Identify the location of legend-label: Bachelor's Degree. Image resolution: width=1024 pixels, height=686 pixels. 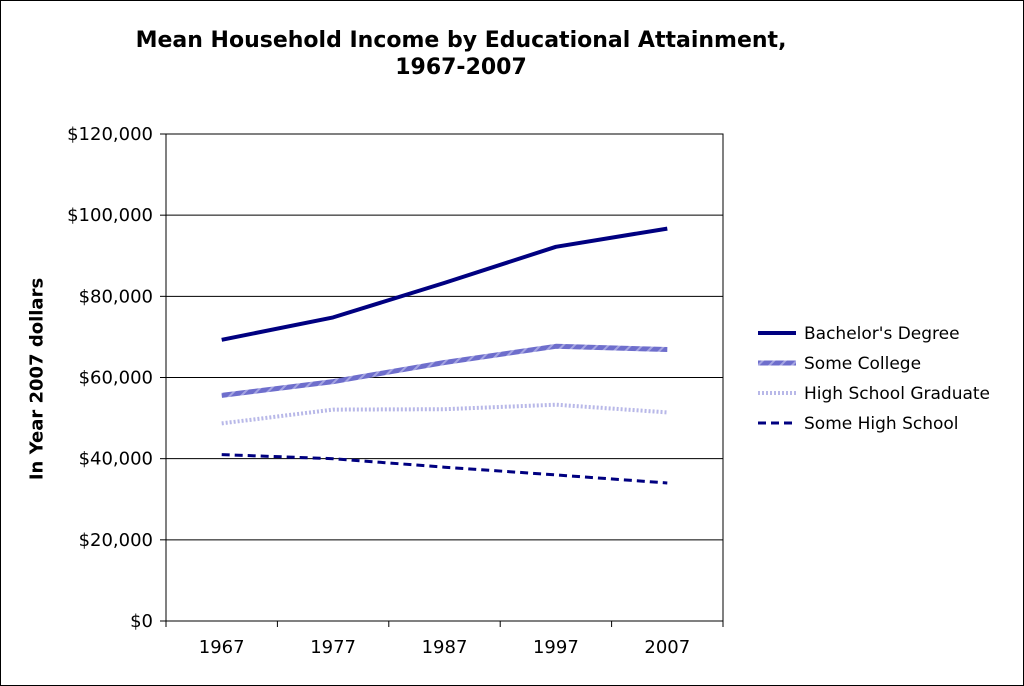
(882, 334).